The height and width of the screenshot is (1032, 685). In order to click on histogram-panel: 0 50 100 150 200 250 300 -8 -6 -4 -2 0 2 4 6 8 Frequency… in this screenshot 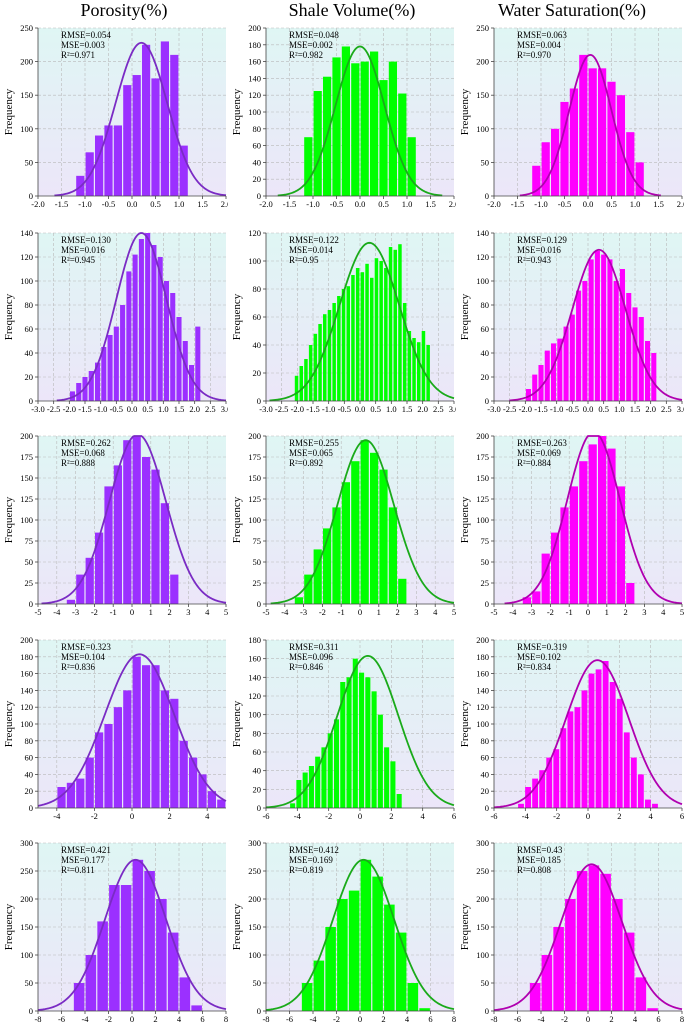, I will do `click(570, 929)`.